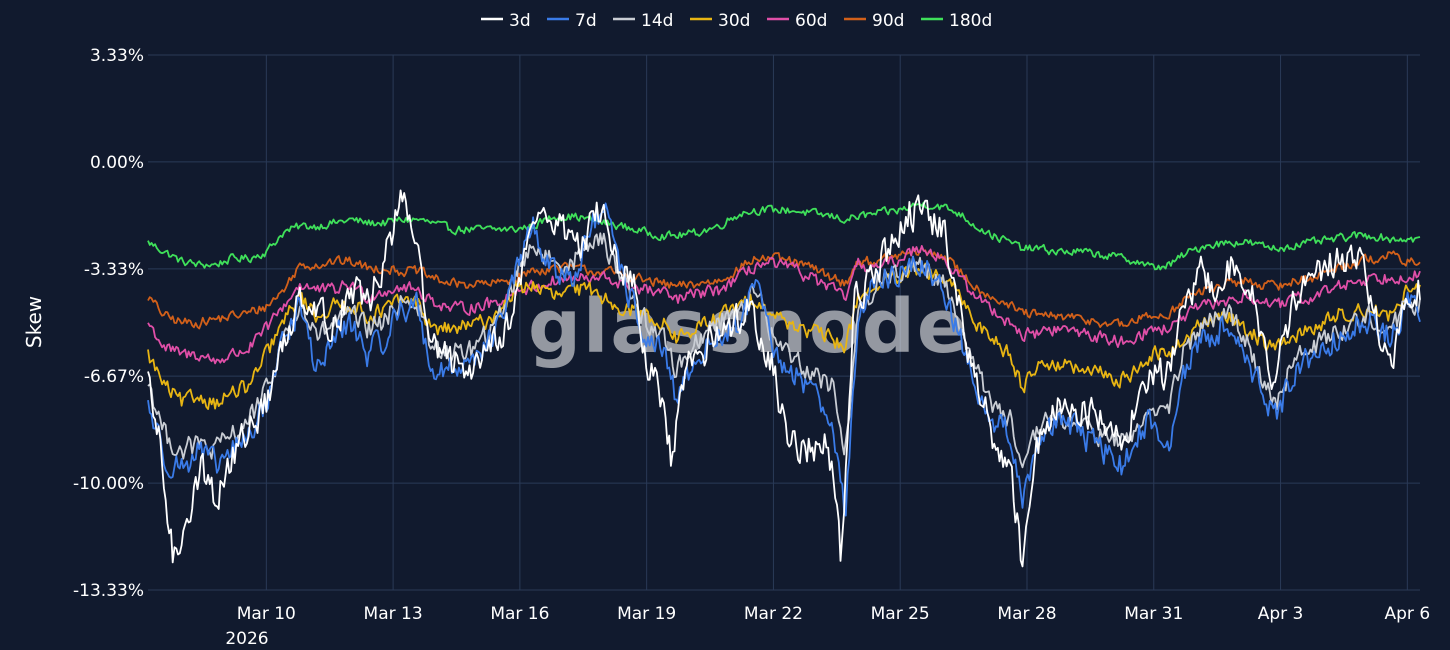  I want to click on series-line-180d, so click(784, 236).